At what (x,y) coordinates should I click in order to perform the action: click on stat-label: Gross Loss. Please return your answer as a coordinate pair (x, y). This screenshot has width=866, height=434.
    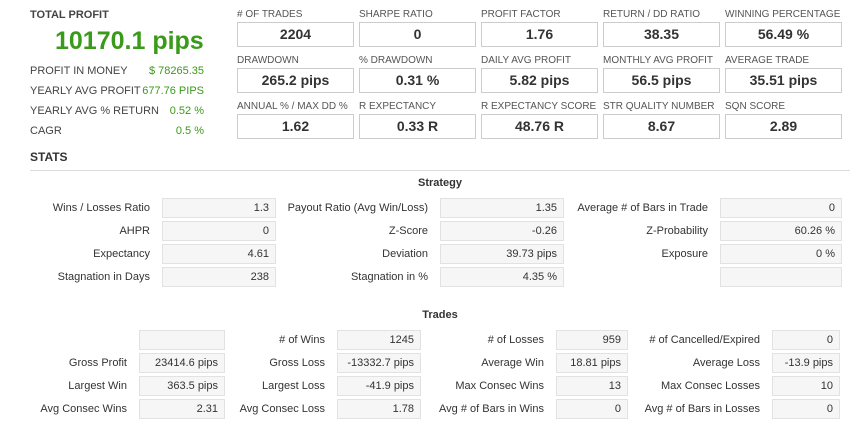
    Looking at the image, I should click on (297, 363).